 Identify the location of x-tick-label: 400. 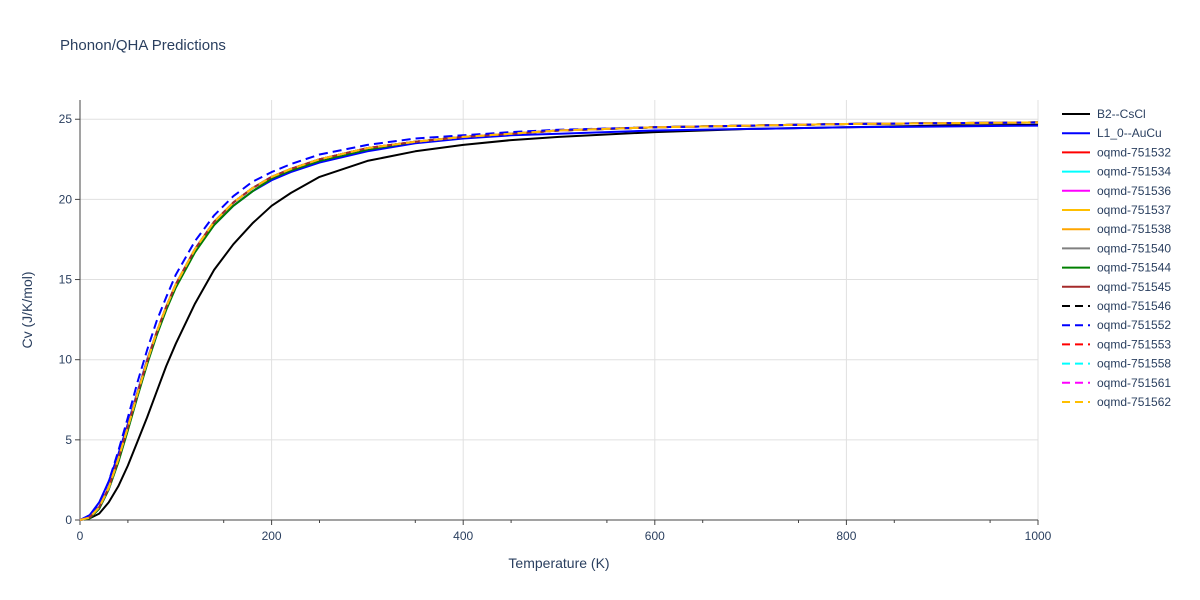
(463, 536).